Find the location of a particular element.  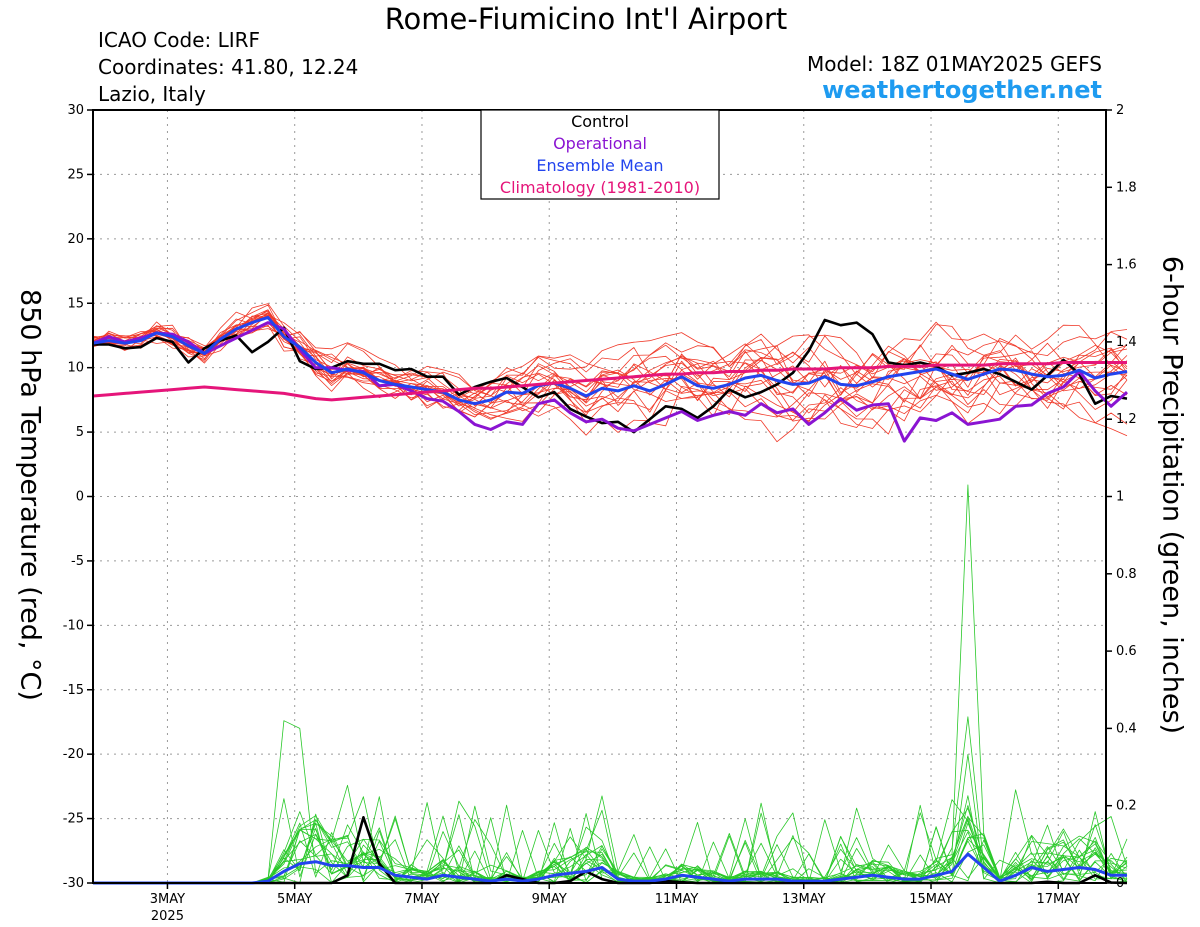

region-label: Lazio, Italy is located at coordinates (152, 94).